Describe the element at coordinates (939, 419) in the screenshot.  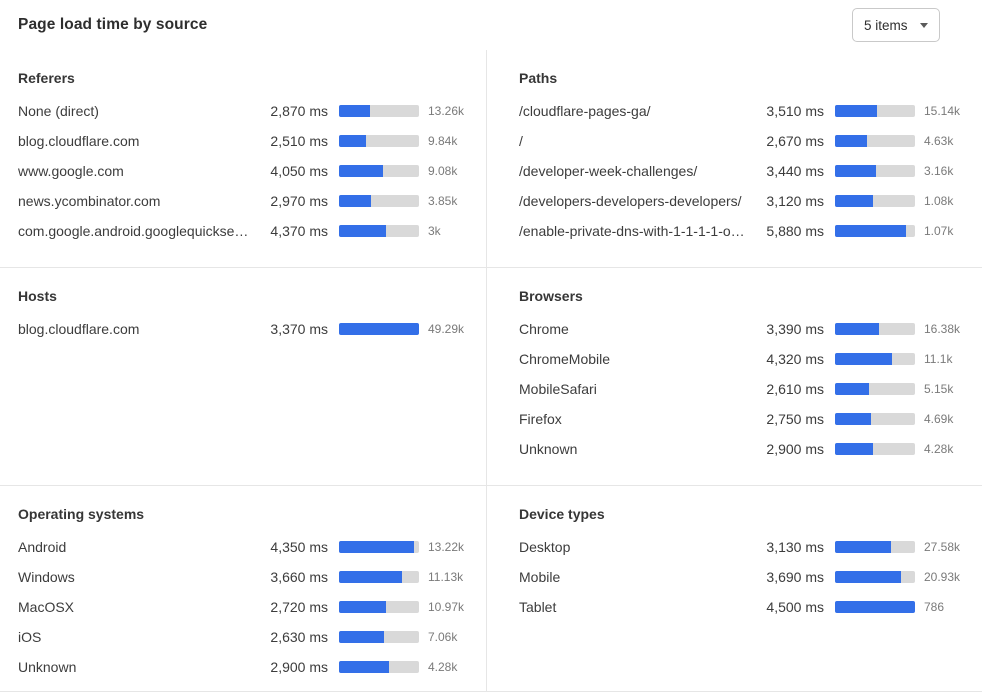
I see `row-count: 4.69k` at that location.